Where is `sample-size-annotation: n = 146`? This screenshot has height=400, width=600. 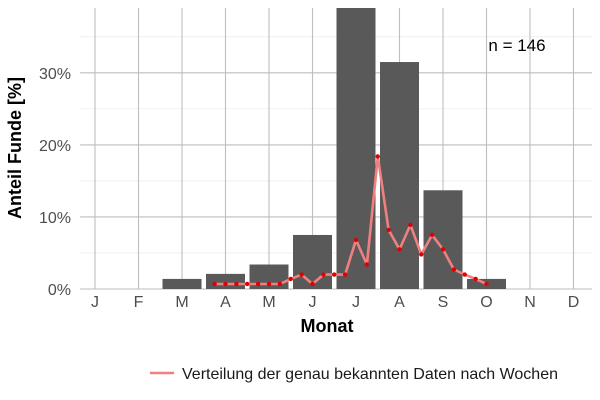 sample-size-annotation: n = 146 is located at coordinates (516, 45).